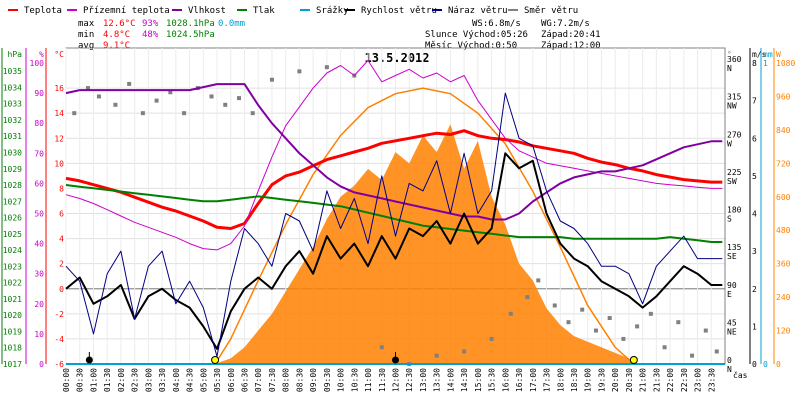 The image size is (800, 400). Describe the element at coordinates (272, 380) in the screenshot. I see `x-tick-label: 07:30` at that location.